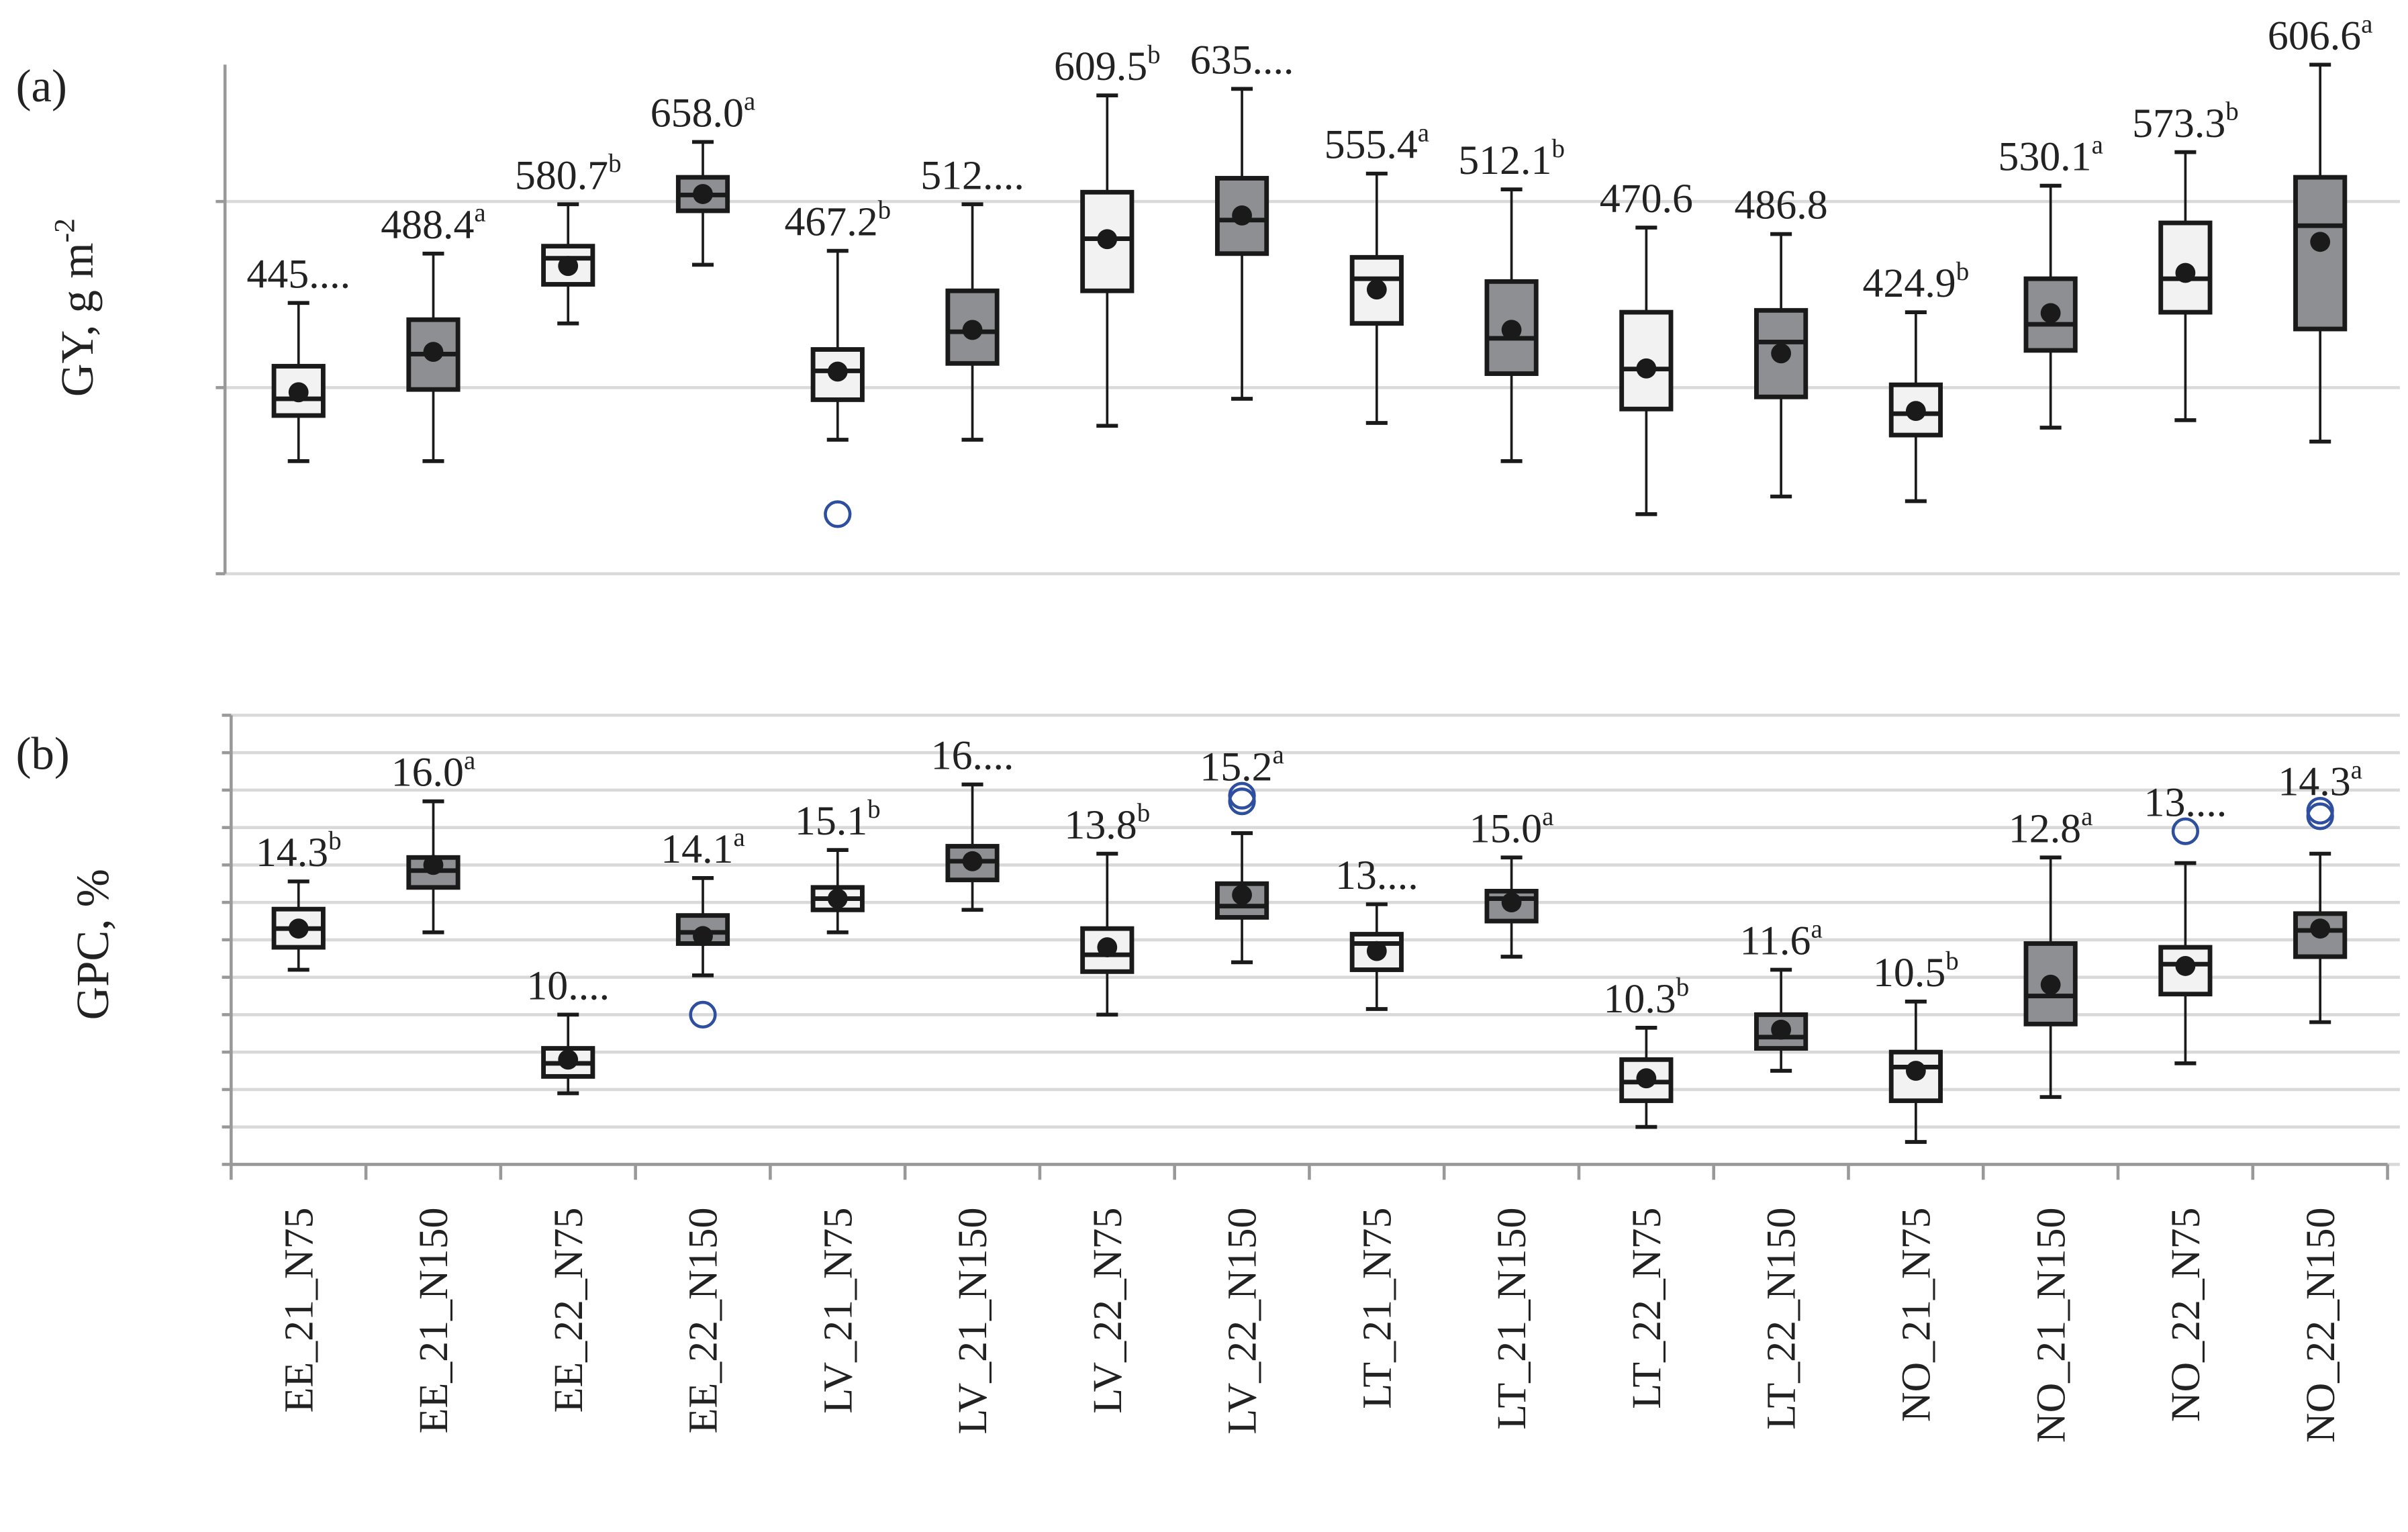 This screenshot has width=2408, height=1532. Describe the element at coordinates (1512, 826) in the screenshot. I see `mean-label: 15.0a` at that location.